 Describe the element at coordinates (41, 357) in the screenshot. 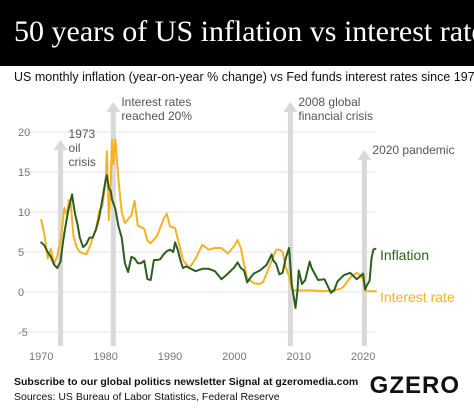

I see `x-tick-label: 1970` at that location.